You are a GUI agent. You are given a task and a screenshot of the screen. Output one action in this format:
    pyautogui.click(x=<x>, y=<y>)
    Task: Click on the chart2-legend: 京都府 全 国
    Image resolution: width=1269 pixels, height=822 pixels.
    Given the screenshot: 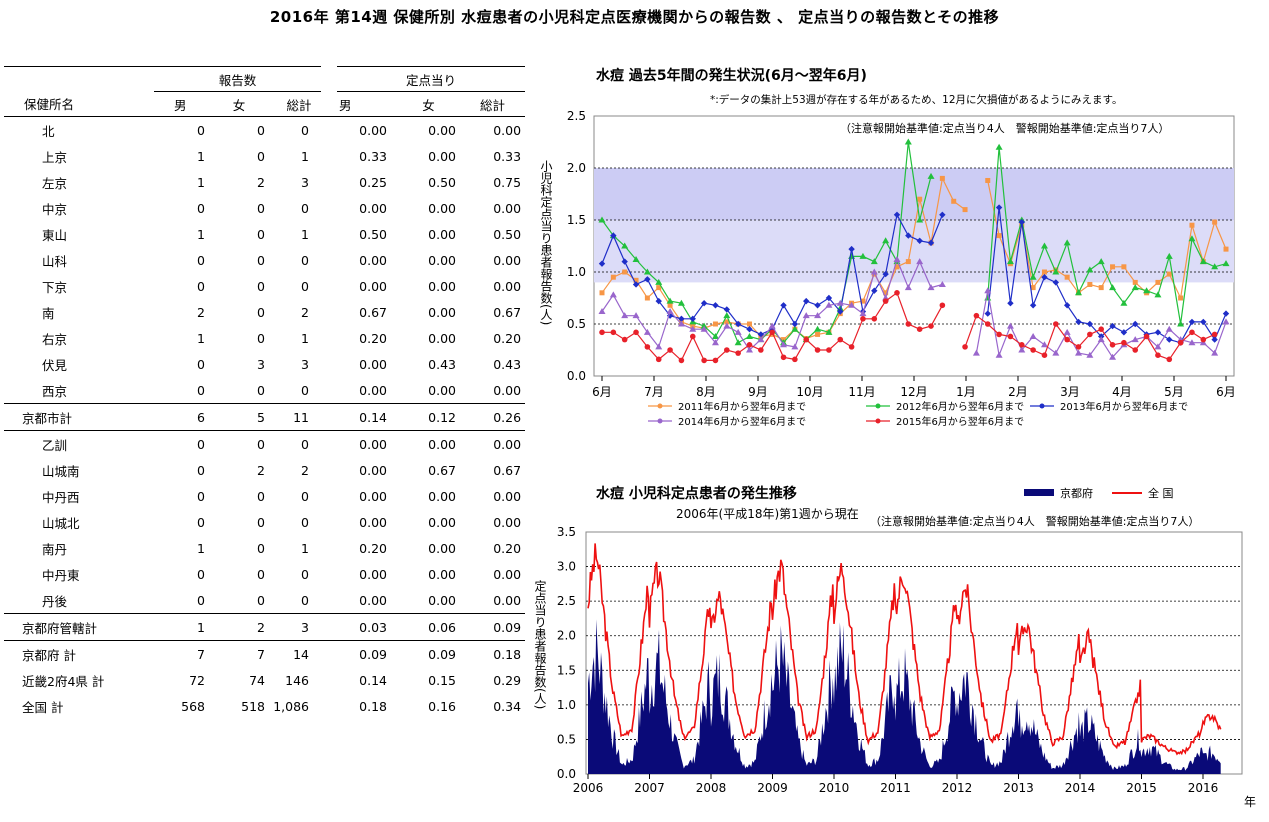 What is the action you would take?
    pyautogui.click(x=1099, y=493)
    